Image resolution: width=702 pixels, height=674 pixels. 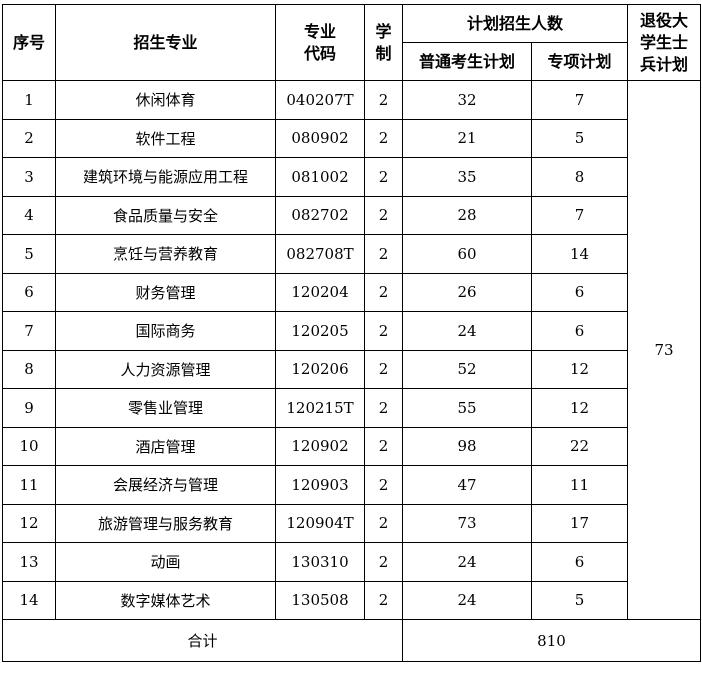 I want to click on cell-no: 3, so click(x=29, y=177).